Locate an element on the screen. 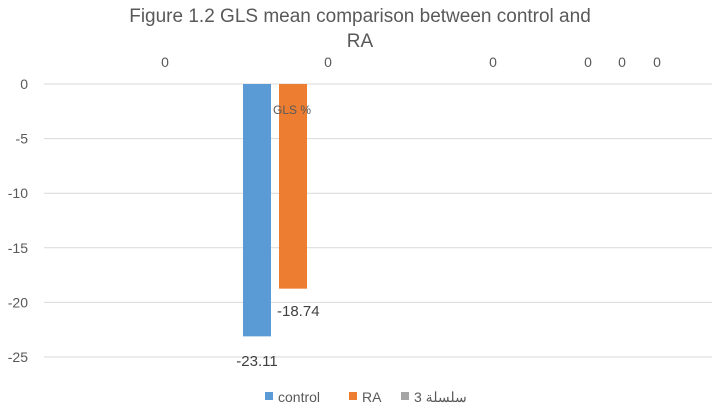 The image size is (716, 420). legend-label: RA is located at coordinates (372, 397).